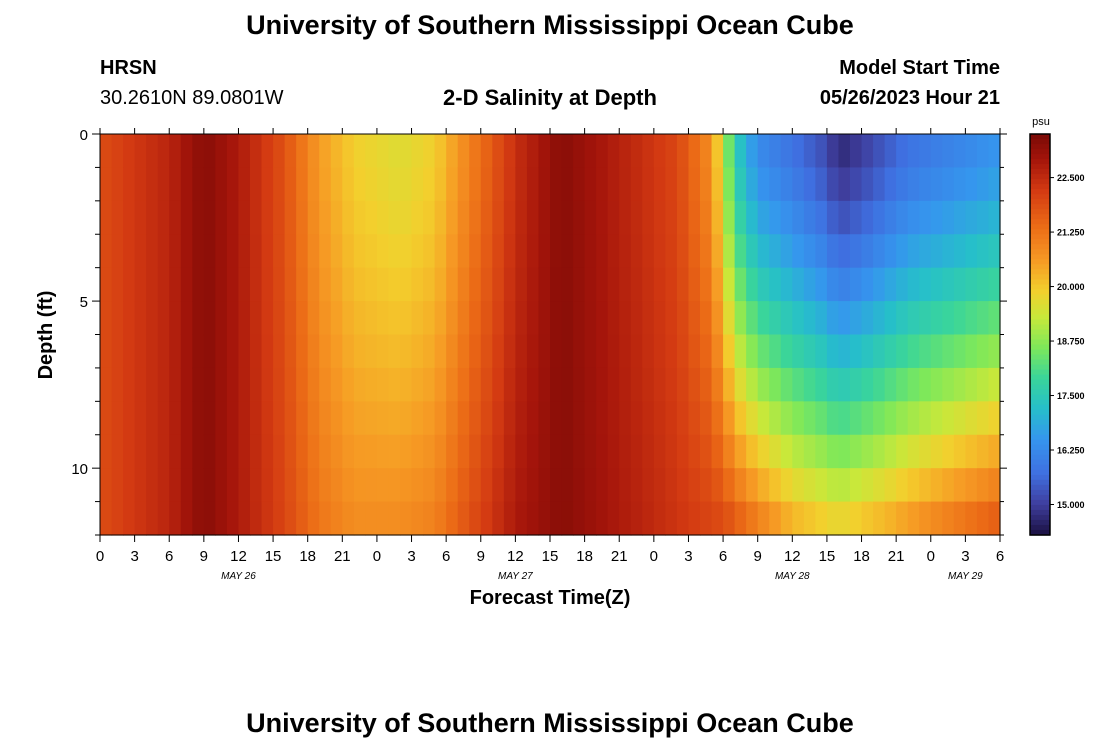 The width and height of the screenshot is (1100, 750). What do you see at coordinates (827, 556) in the screenshot?
I see `x-tick-label: 15` at bounding box center [827, 556].